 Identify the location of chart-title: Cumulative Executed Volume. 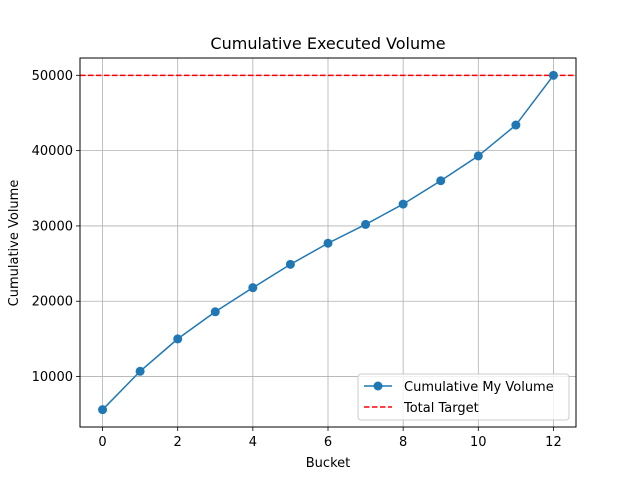
(327, 43).